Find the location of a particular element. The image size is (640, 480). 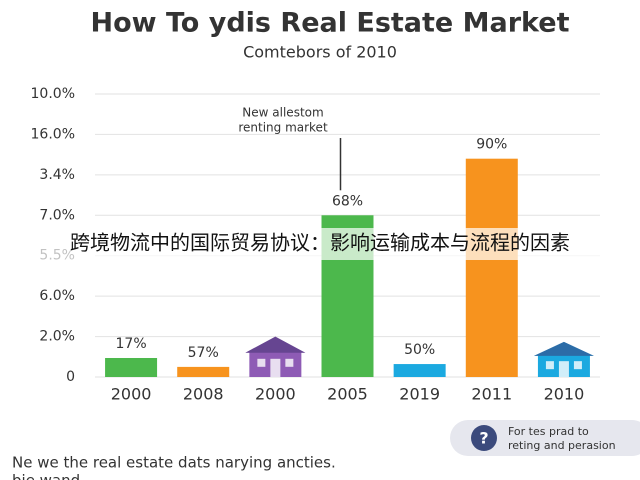

y-tick-label: 16.0% is located at coordinates (53, 134).